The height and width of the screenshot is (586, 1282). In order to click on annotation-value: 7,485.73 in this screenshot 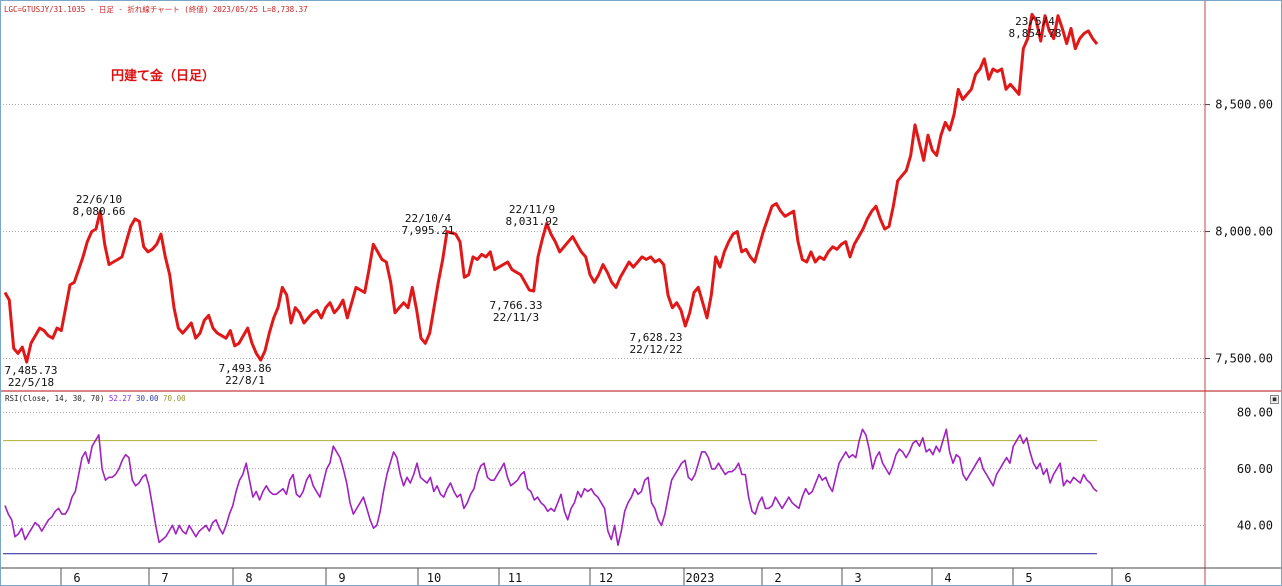, I will do `click(31, 370)`.